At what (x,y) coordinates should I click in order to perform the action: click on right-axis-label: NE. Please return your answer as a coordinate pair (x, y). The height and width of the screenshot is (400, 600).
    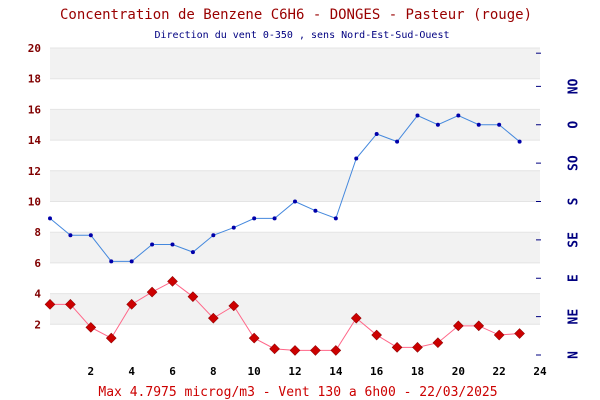
    Looking at the image, I should click on (574, 317).